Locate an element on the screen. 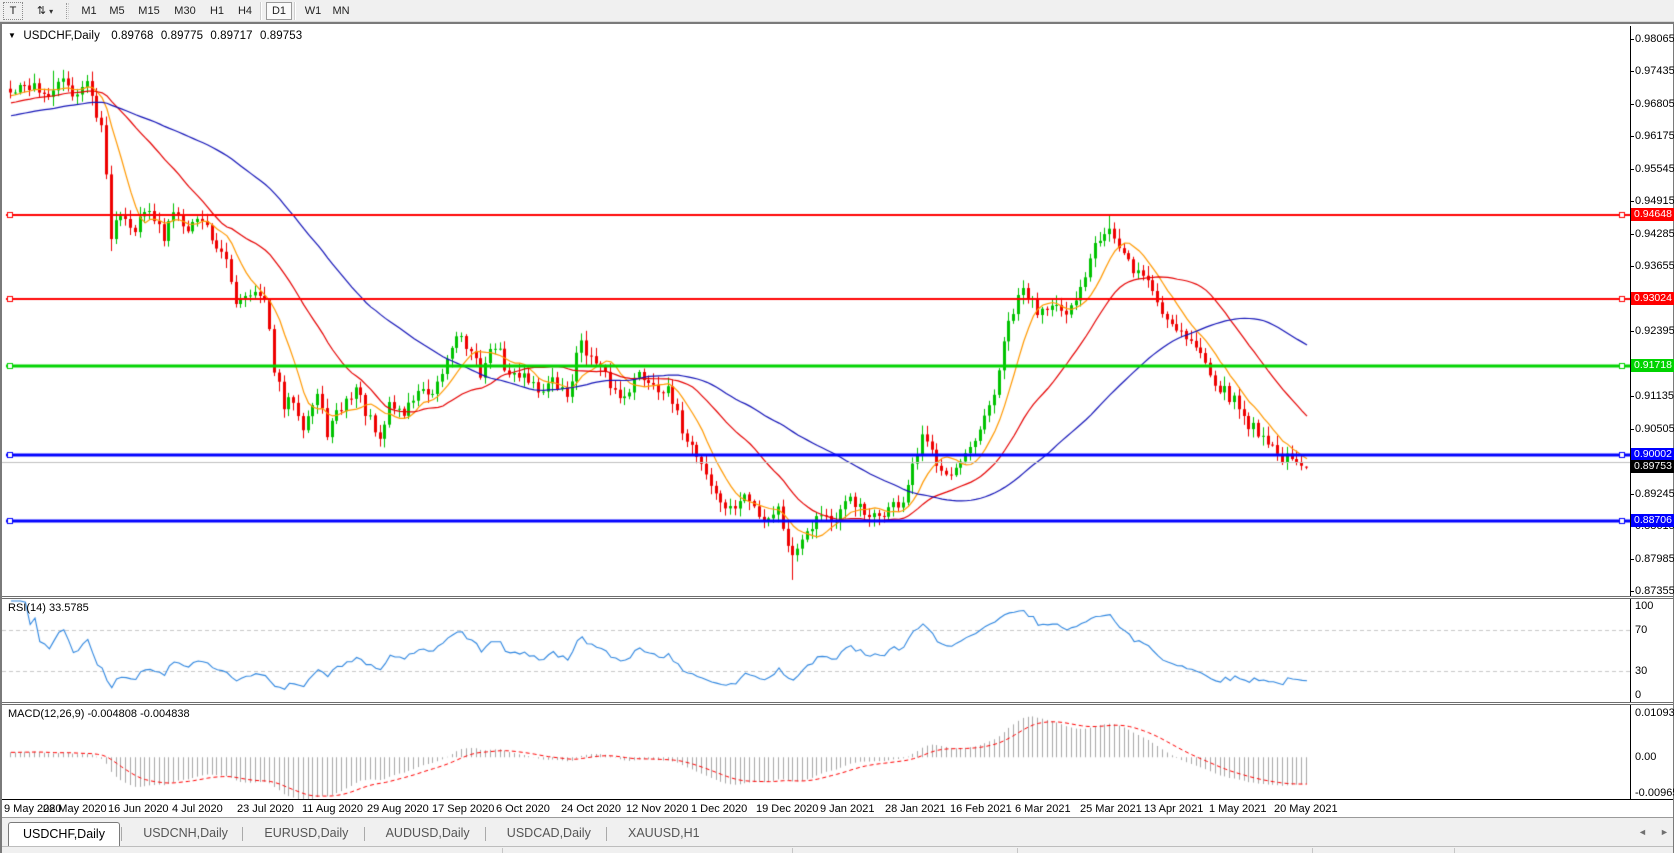 This screenshot has height=853, width=1674. date-tick-label: 19 Dec 2020 is located at coordinates (787, 809).